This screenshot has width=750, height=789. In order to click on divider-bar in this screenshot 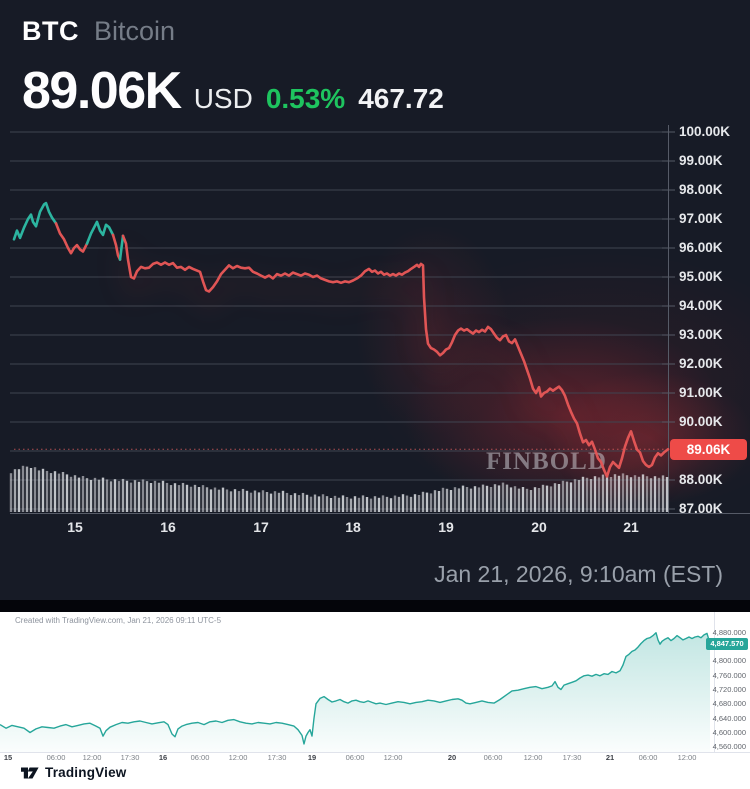, I will do `click(375, 606)`.